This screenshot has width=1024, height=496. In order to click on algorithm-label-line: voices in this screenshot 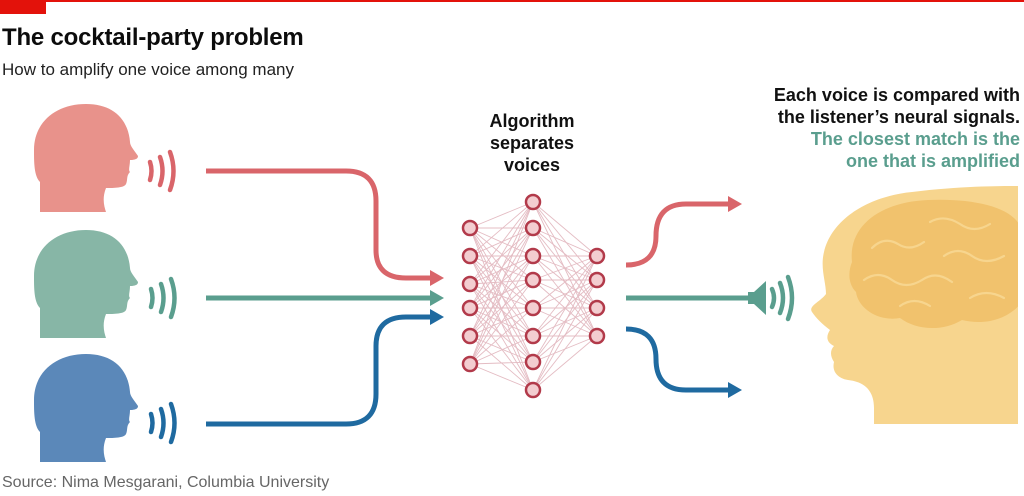, I will do `click(532, 165)`.